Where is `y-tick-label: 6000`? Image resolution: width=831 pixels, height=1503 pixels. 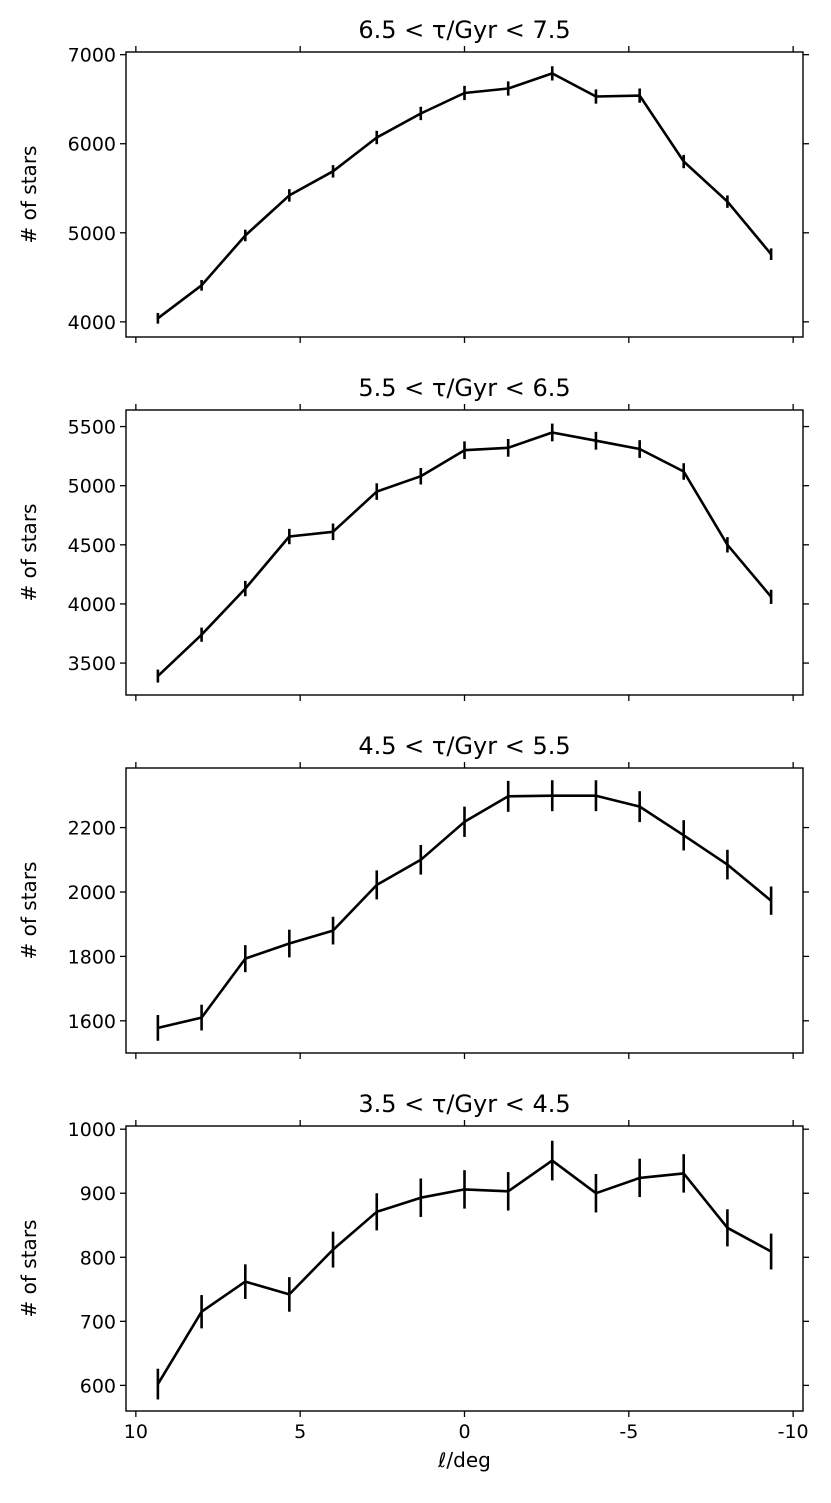 y-tick-label: 6000 is located at coordinates (92, 145).